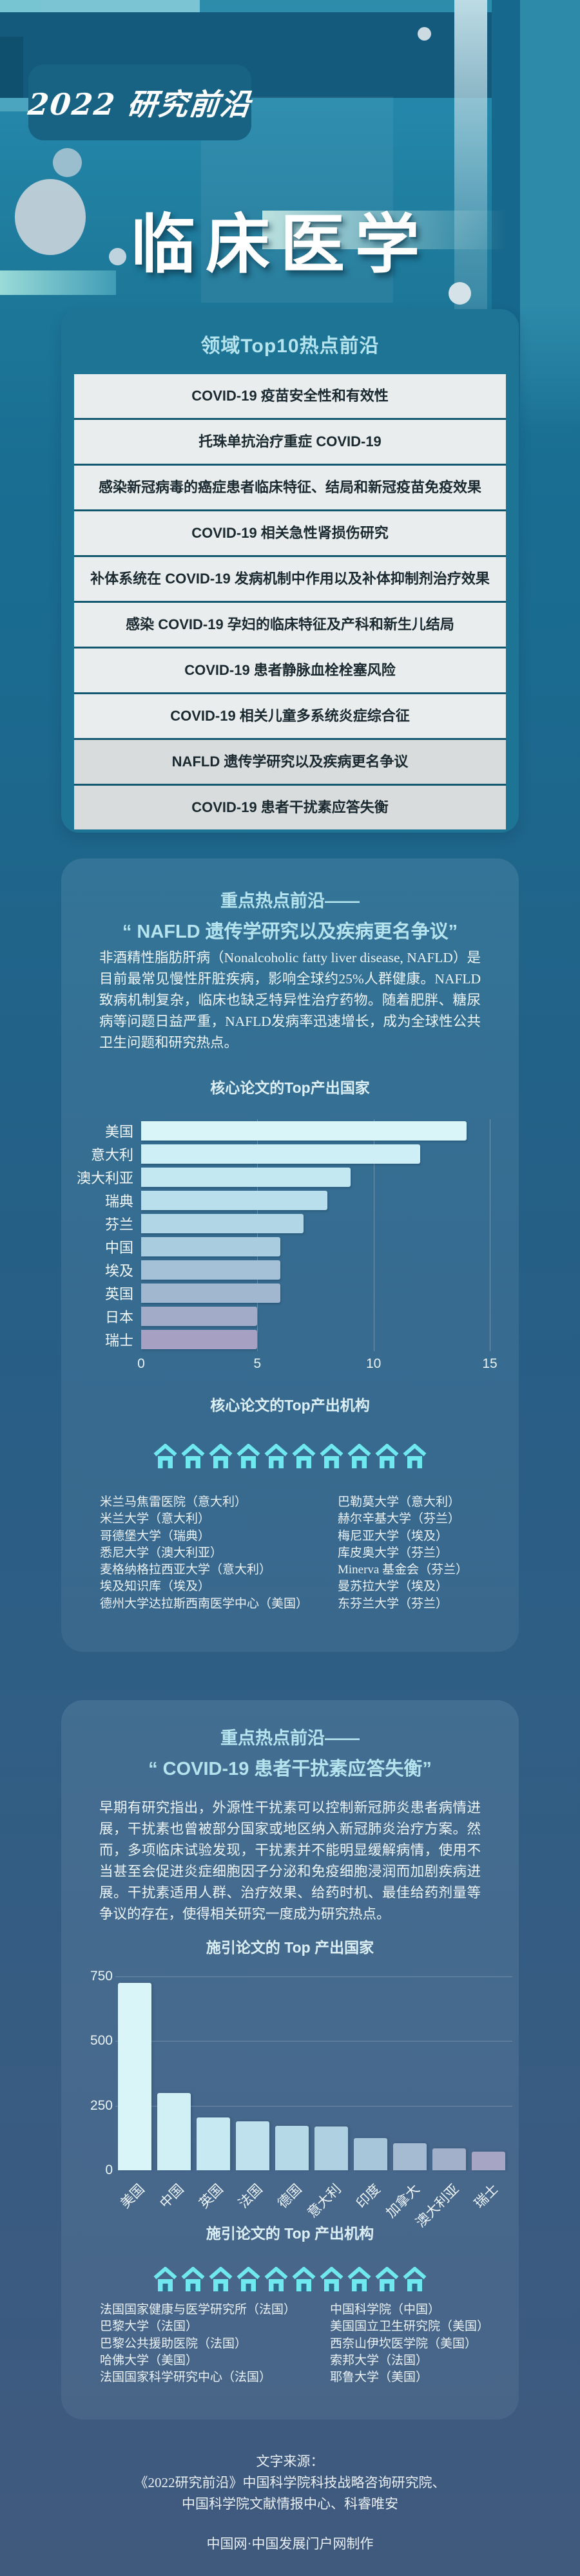 This screenshot has width=580, height=2576. I want to click on bar-category-label: 德国, so click(290, 2196).